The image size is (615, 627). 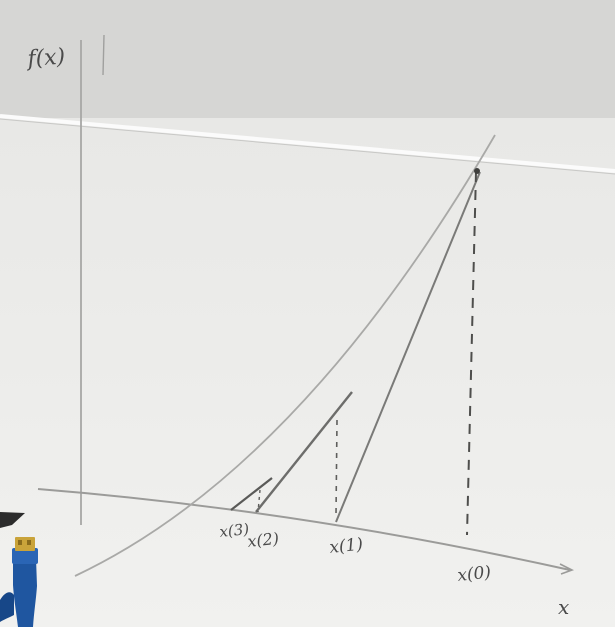 What do you see at coordinates (563, 607) in the screenshot?
I see `x-axis-label: x` at bounding box center [563, 607].